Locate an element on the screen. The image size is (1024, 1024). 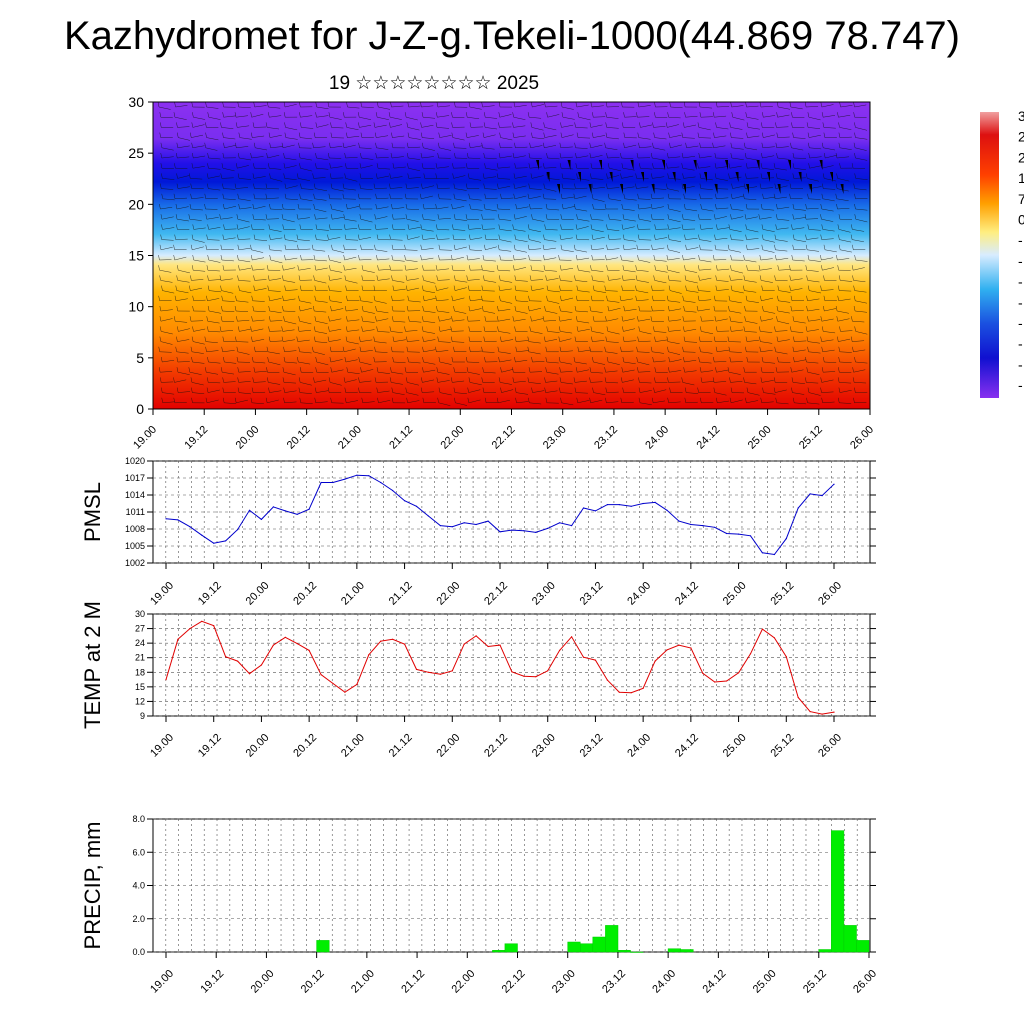
wind-pennant is located at coordinates (747, 189).